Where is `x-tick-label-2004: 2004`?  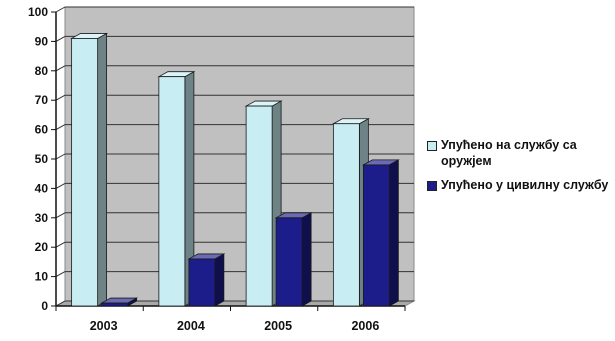 x-tick-label-2004: 2004 is located at coordinates (191, 326).